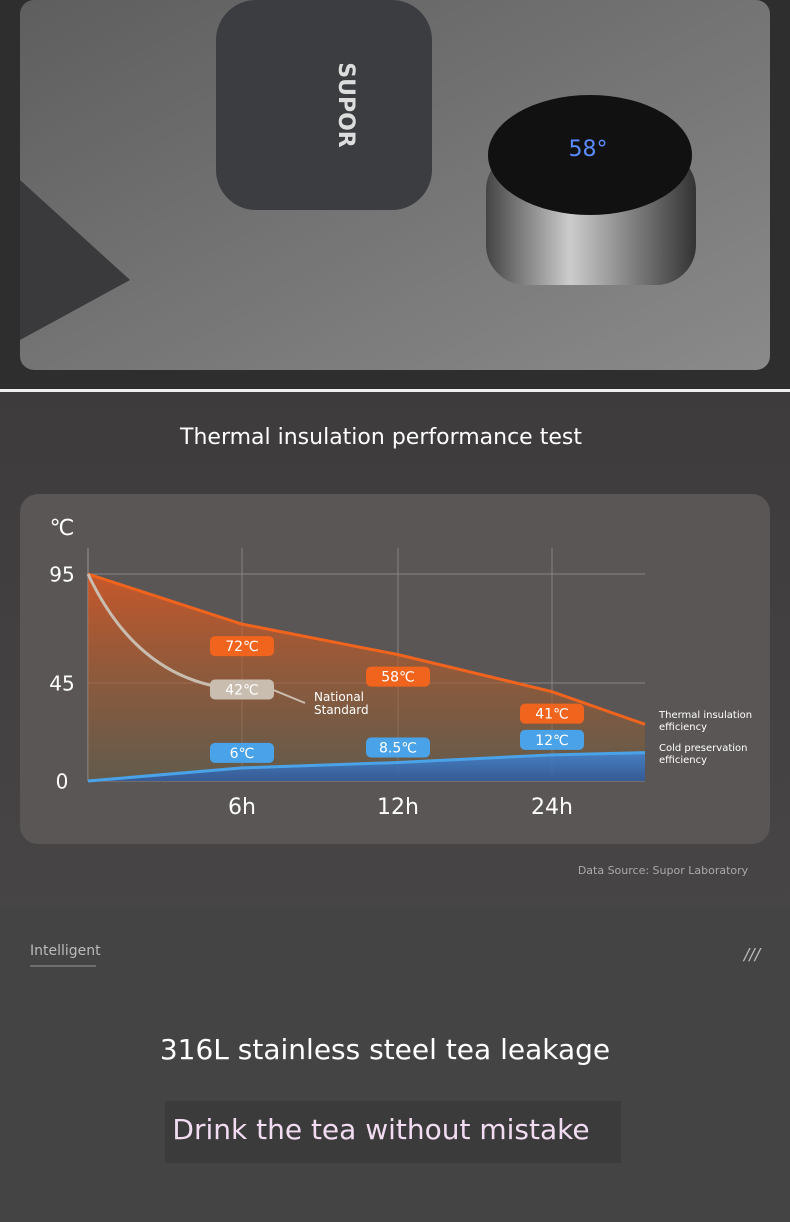 The height and width of the screenshot is (1222, 790). Describe the element at coordinates (242, 807) in the screenshot. I see `x-tick-label: 6h` at that location.